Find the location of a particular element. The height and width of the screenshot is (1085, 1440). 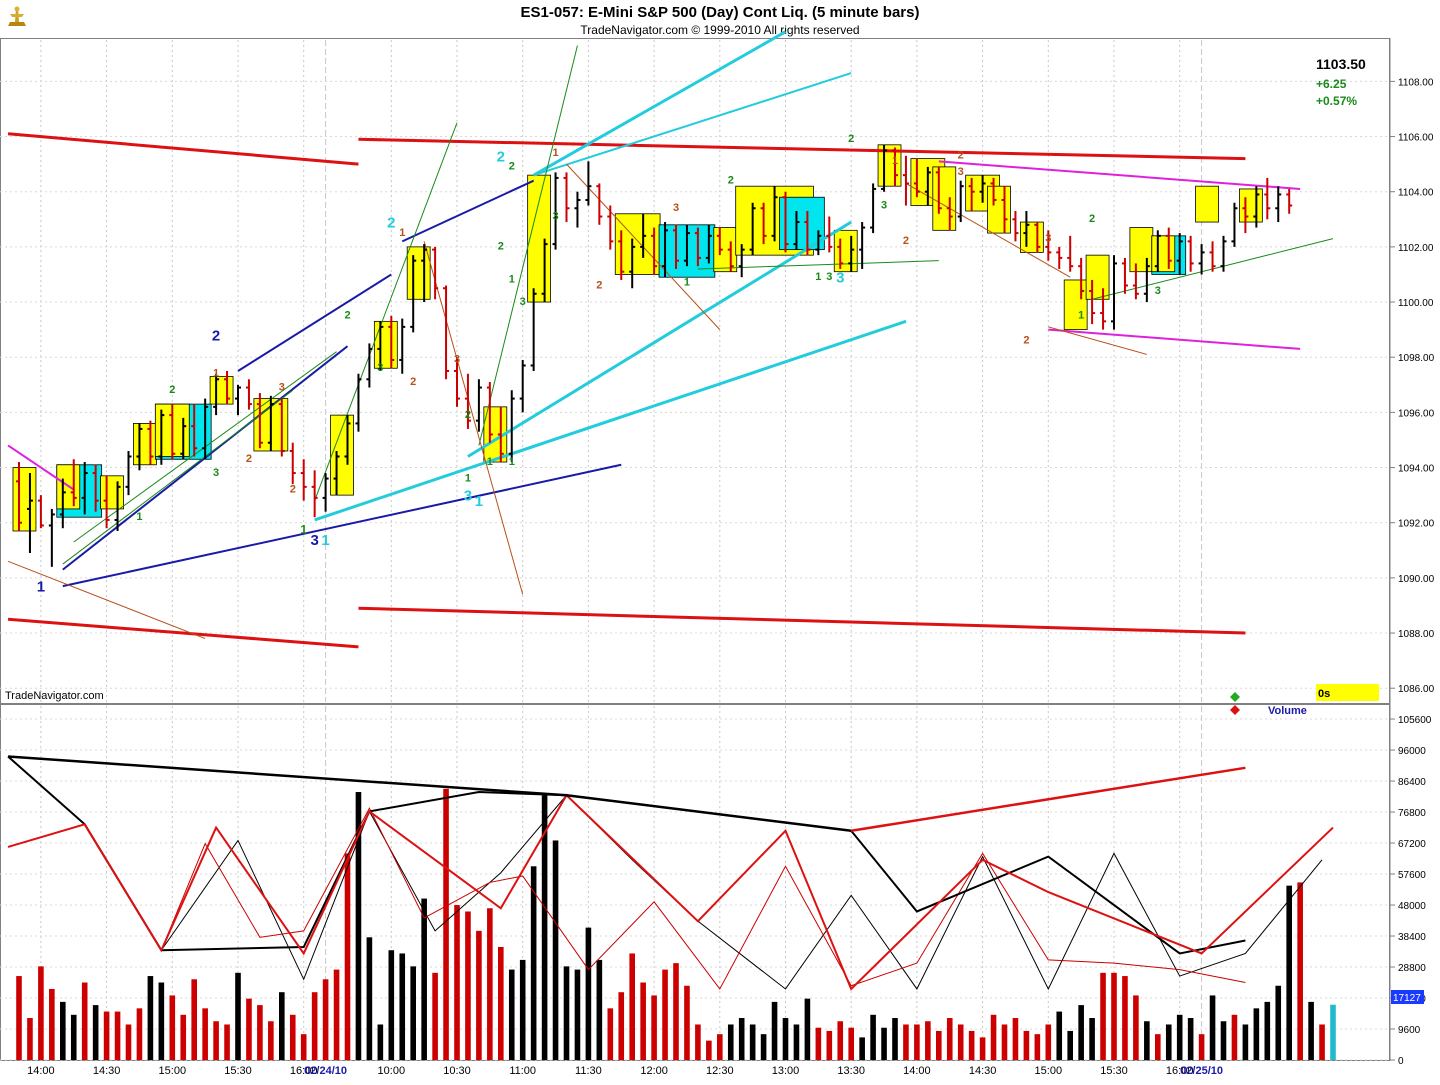

volume-trend-black is located at coordinates (429, 794).